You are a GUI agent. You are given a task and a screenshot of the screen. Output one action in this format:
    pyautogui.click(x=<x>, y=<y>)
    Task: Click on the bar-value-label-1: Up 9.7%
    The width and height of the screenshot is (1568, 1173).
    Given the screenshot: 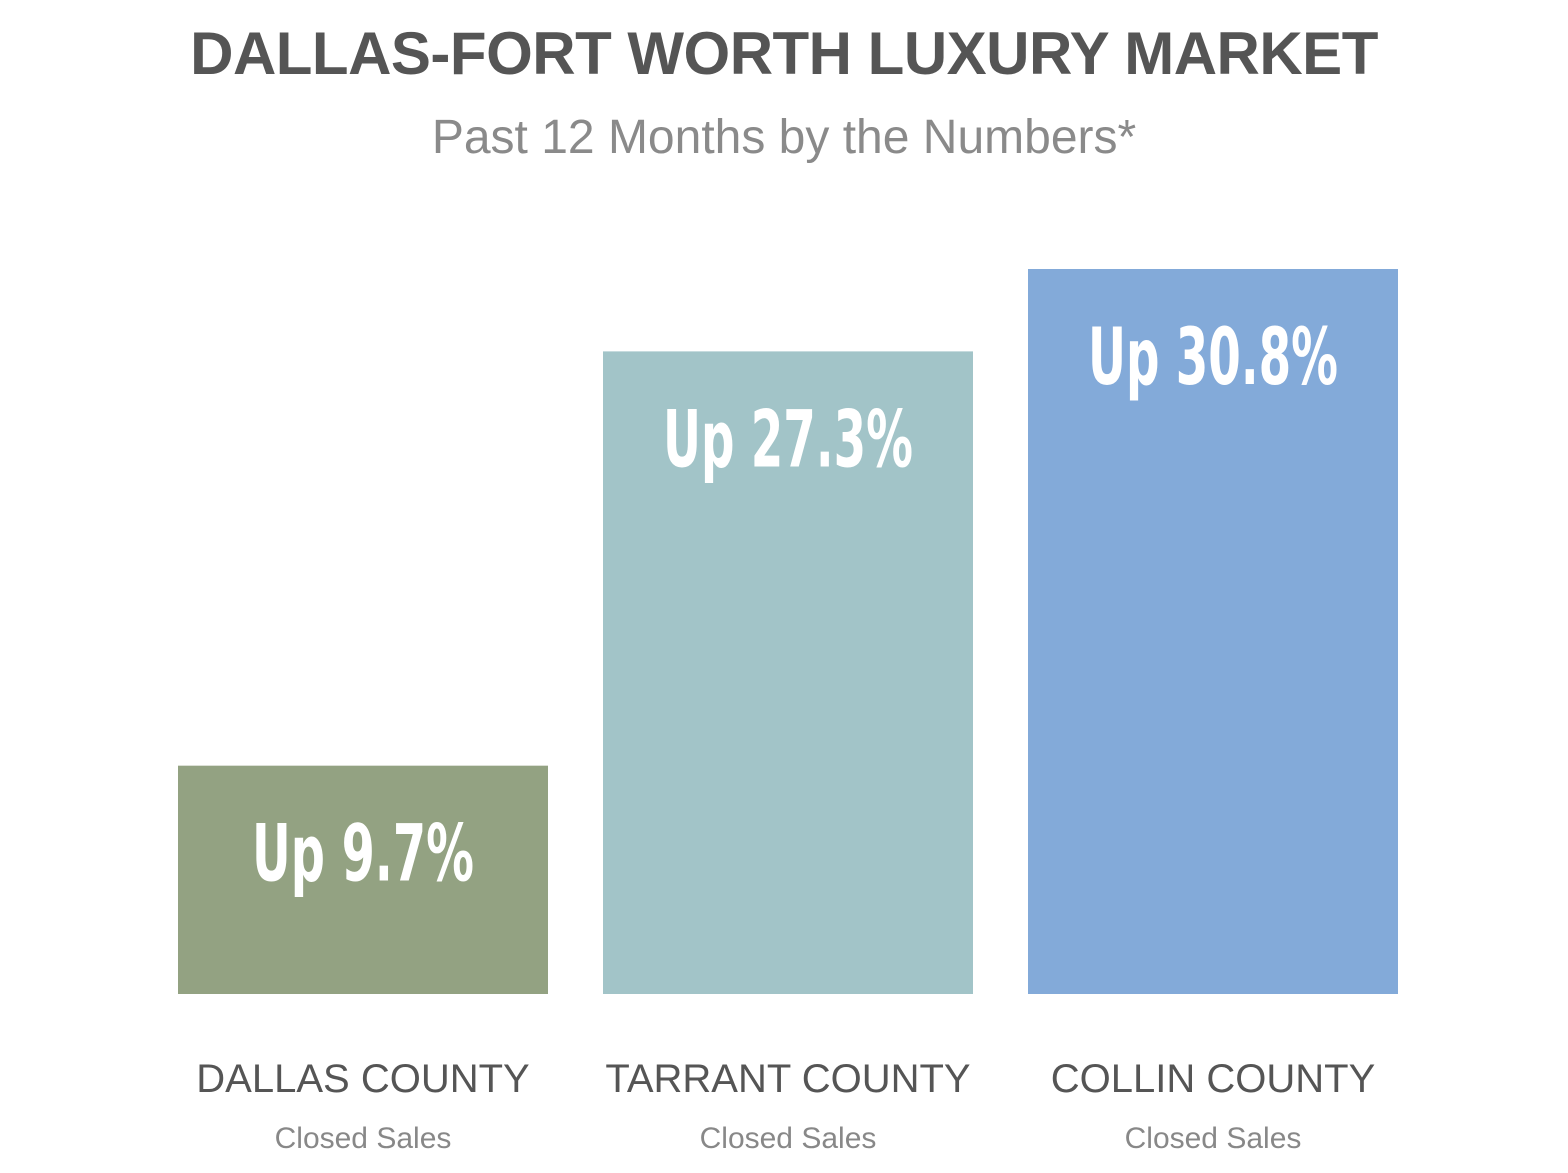 What is the action you would take?
    pyautogui.click(x=363, y=855)
    